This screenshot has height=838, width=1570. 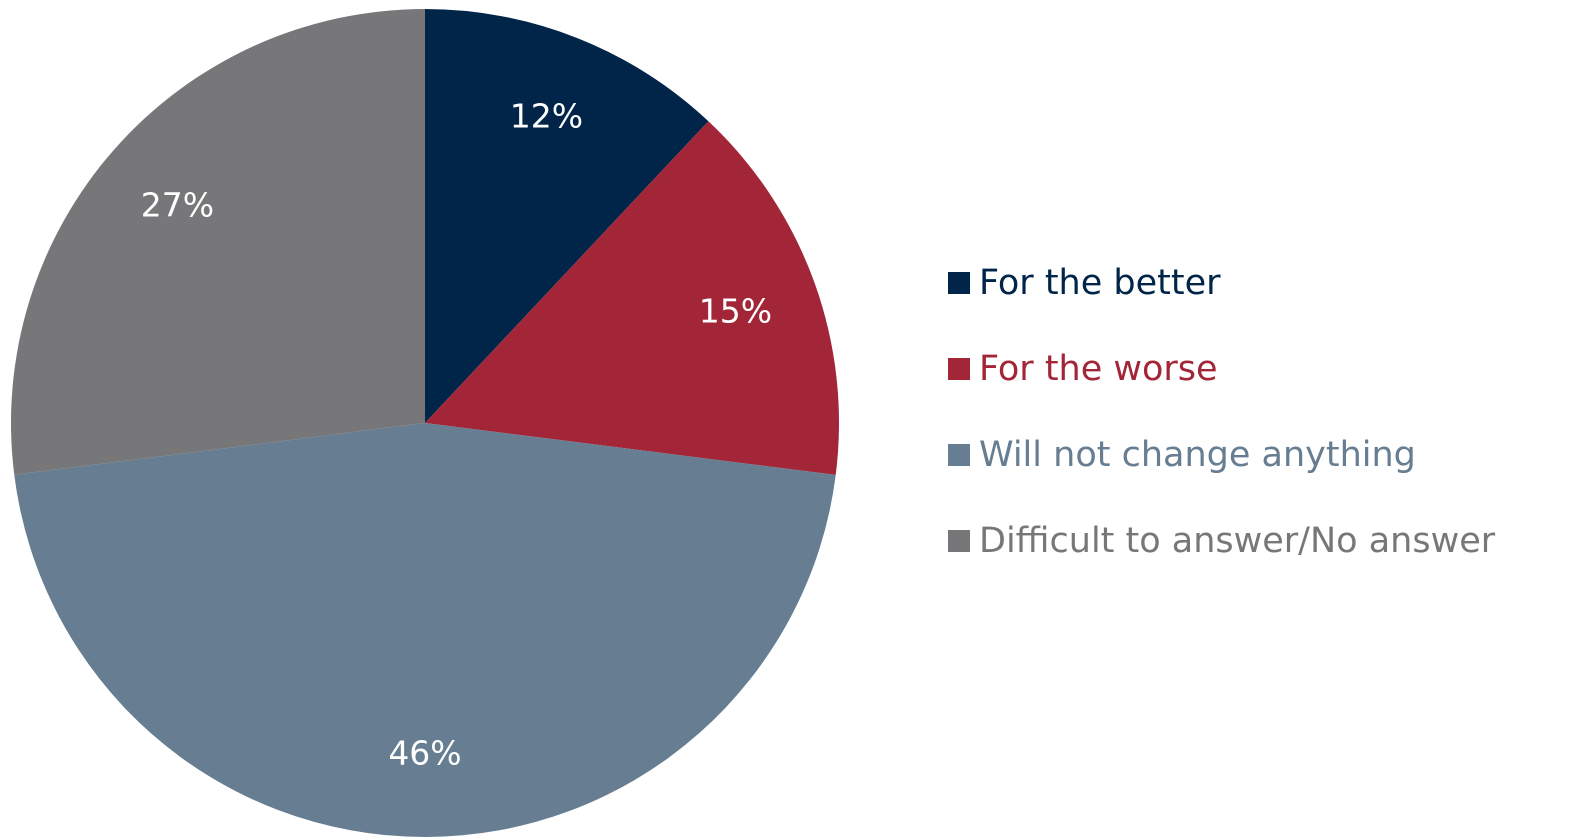 What do you see at coordinates (735, 311) in the screenshot?
I see `data-label-for-the-worse: 15%` at bounding box center [735, 311].